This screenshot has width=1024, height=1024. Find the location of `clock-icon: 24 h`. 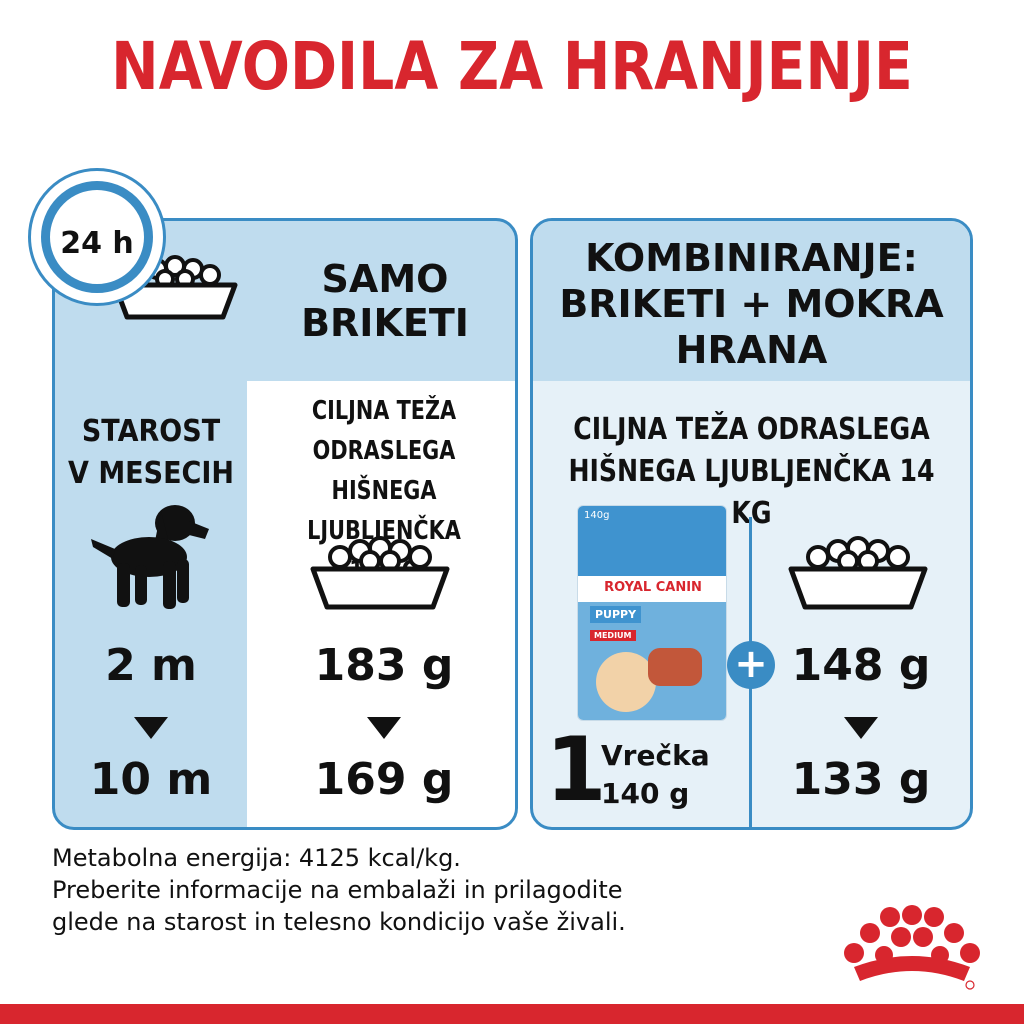

clock-icon: 24 h is located at coordinates (97, 237).